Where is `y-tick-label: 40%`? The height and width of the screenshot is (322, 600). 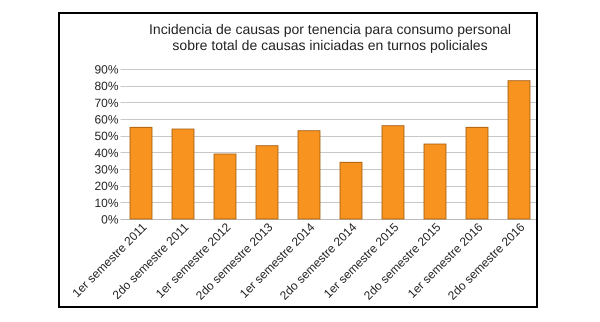 y-tick-label: 40% is located at coordinates (106, 153).